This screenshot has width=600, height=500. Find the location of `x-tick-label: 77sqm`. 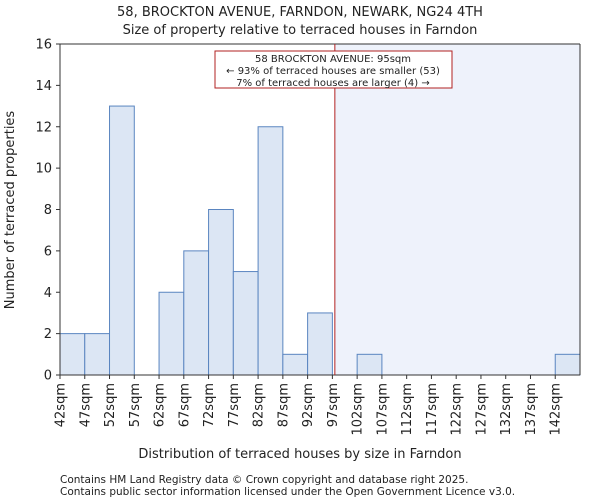

x-tick-label: 77sqm is located at coordinates (234, 405).